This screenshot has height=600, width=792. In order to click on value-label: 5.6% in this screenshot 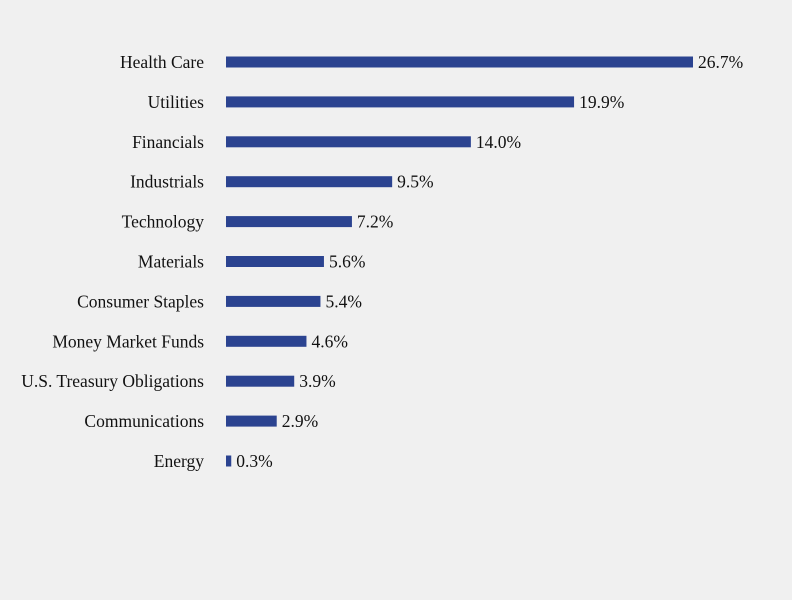, I will do `click(347, 262)`.